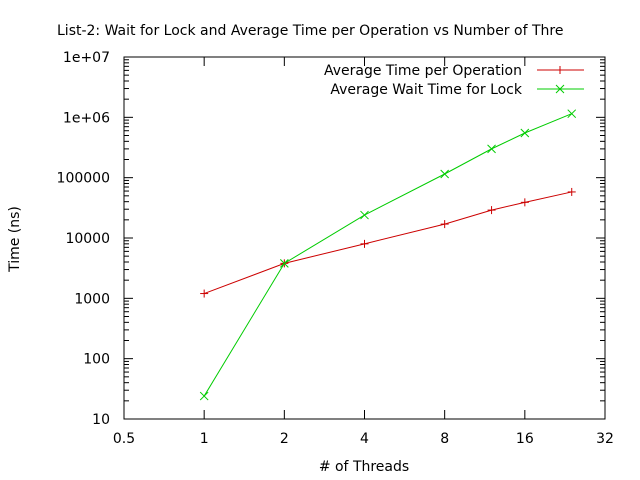  What do you see at coordinates (101, 420) in the screenshot?
I see `y-tick-label: 10` at bounding box center [101, 420].